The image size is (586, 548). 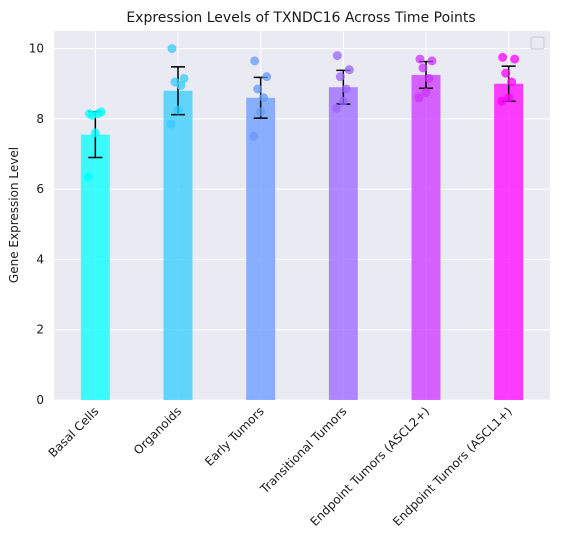 I want to click on x-tick-label: Organoids, so click(x=157, y=430).